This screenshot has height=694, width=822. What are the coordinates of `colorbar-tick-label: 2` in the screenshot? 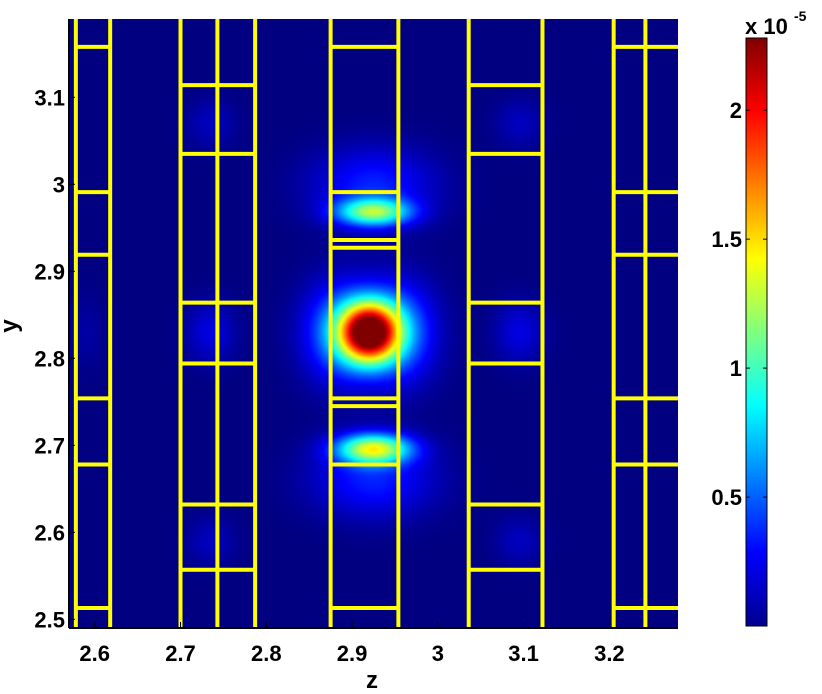 It's located at (736, 110).